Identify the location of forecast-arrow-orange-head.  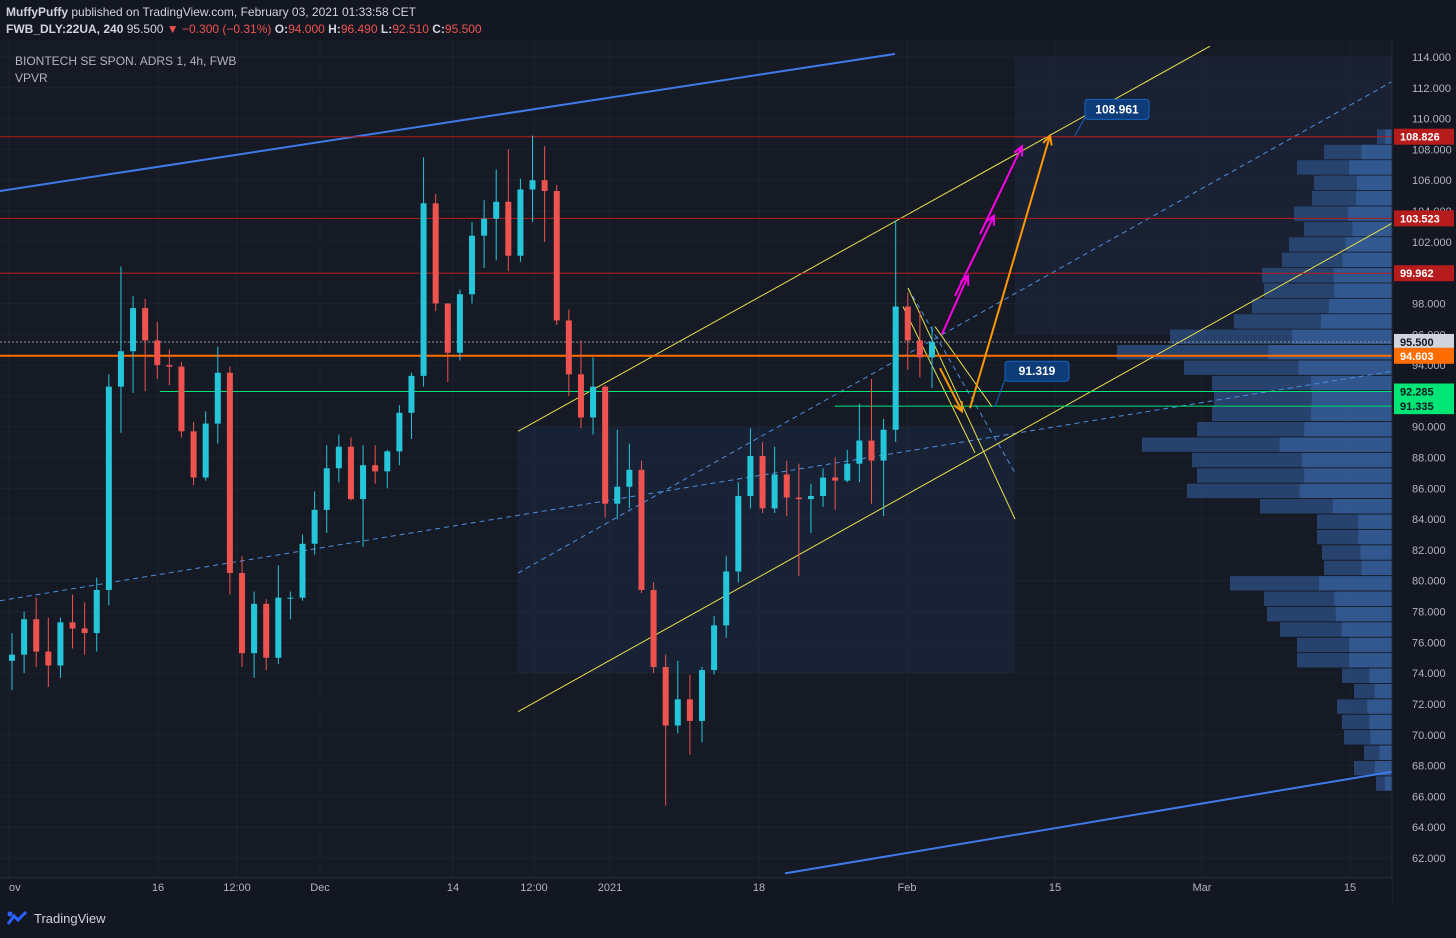
(1047, 139).